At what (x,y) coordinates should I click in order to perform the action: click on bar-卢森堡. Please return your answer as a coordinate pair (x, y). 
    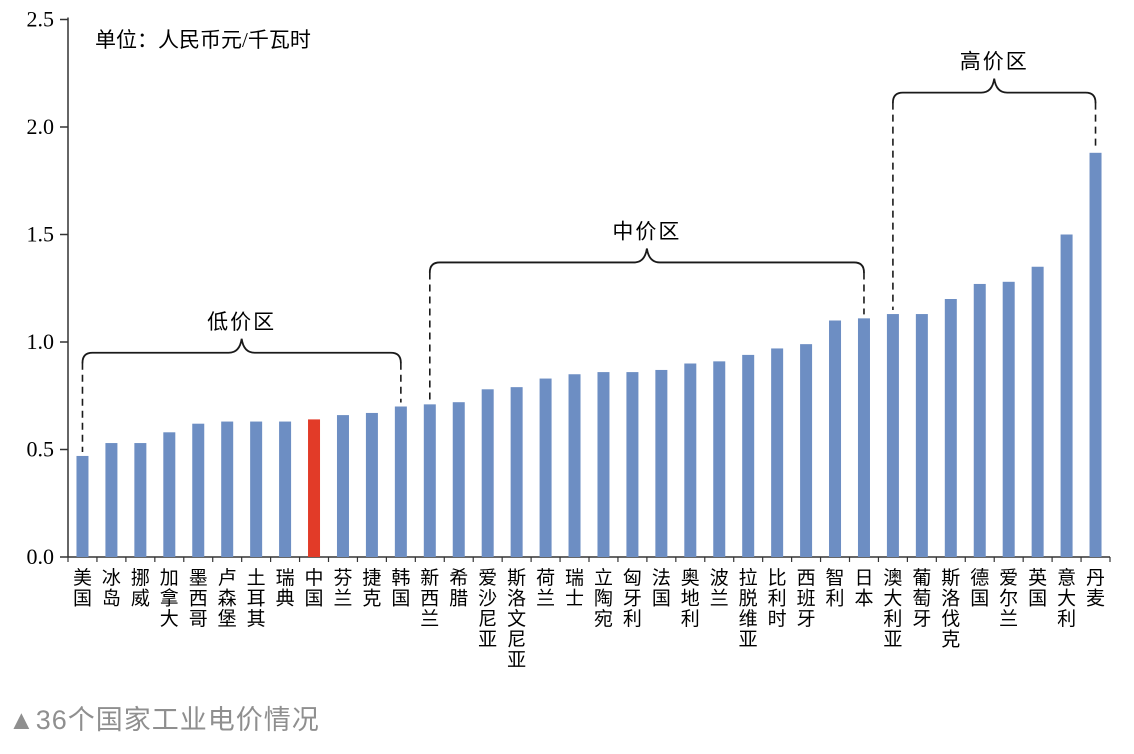
    Looking at the image, I should click on (227, 489).